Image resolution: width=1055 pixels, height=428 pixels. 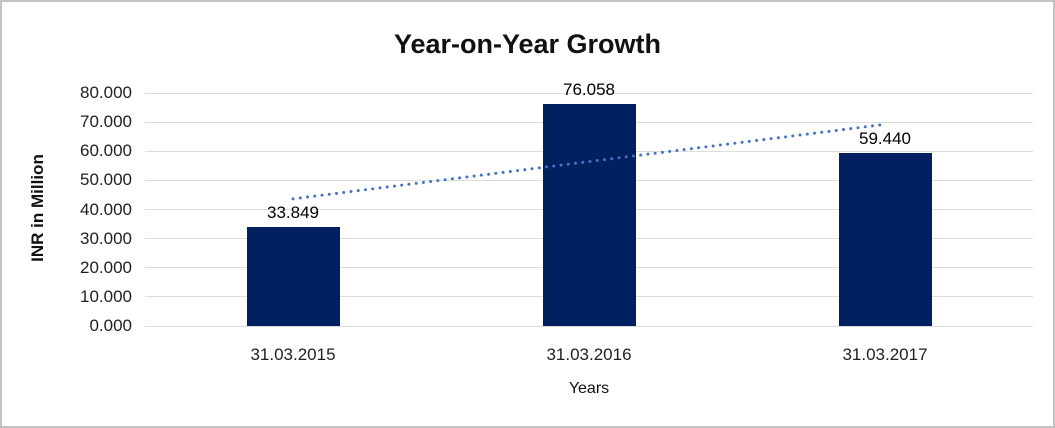 I want to click on bar-value-label: 33.849, so click(x=293, y=213).